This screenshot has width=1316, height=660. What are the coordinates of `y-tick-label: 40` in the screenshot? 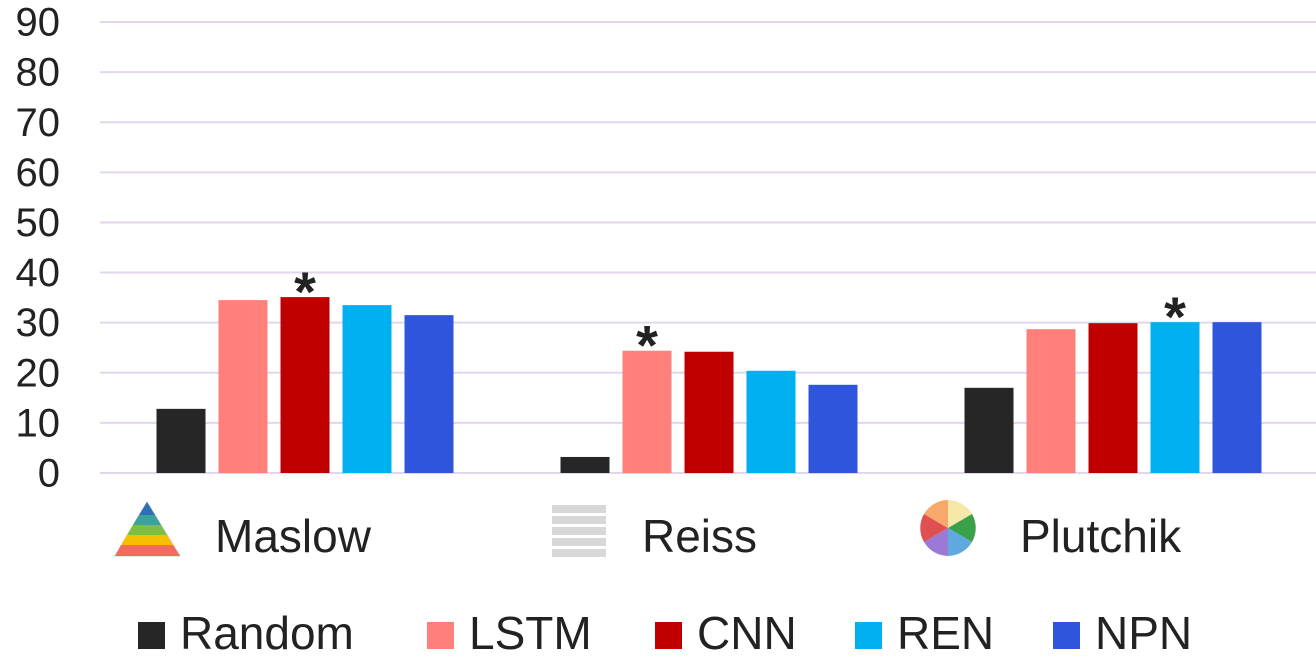 It's located at (38, 273).